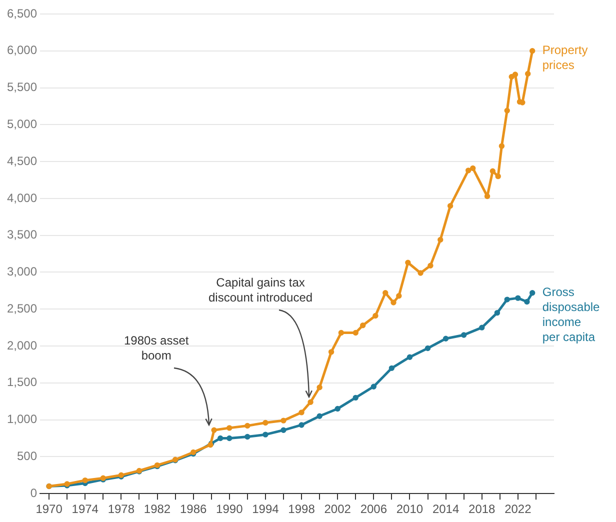 Image resolution: width=616 pixels, height=522 pixels. I want to click on x-tick-label: 1974, so click(85, 509).